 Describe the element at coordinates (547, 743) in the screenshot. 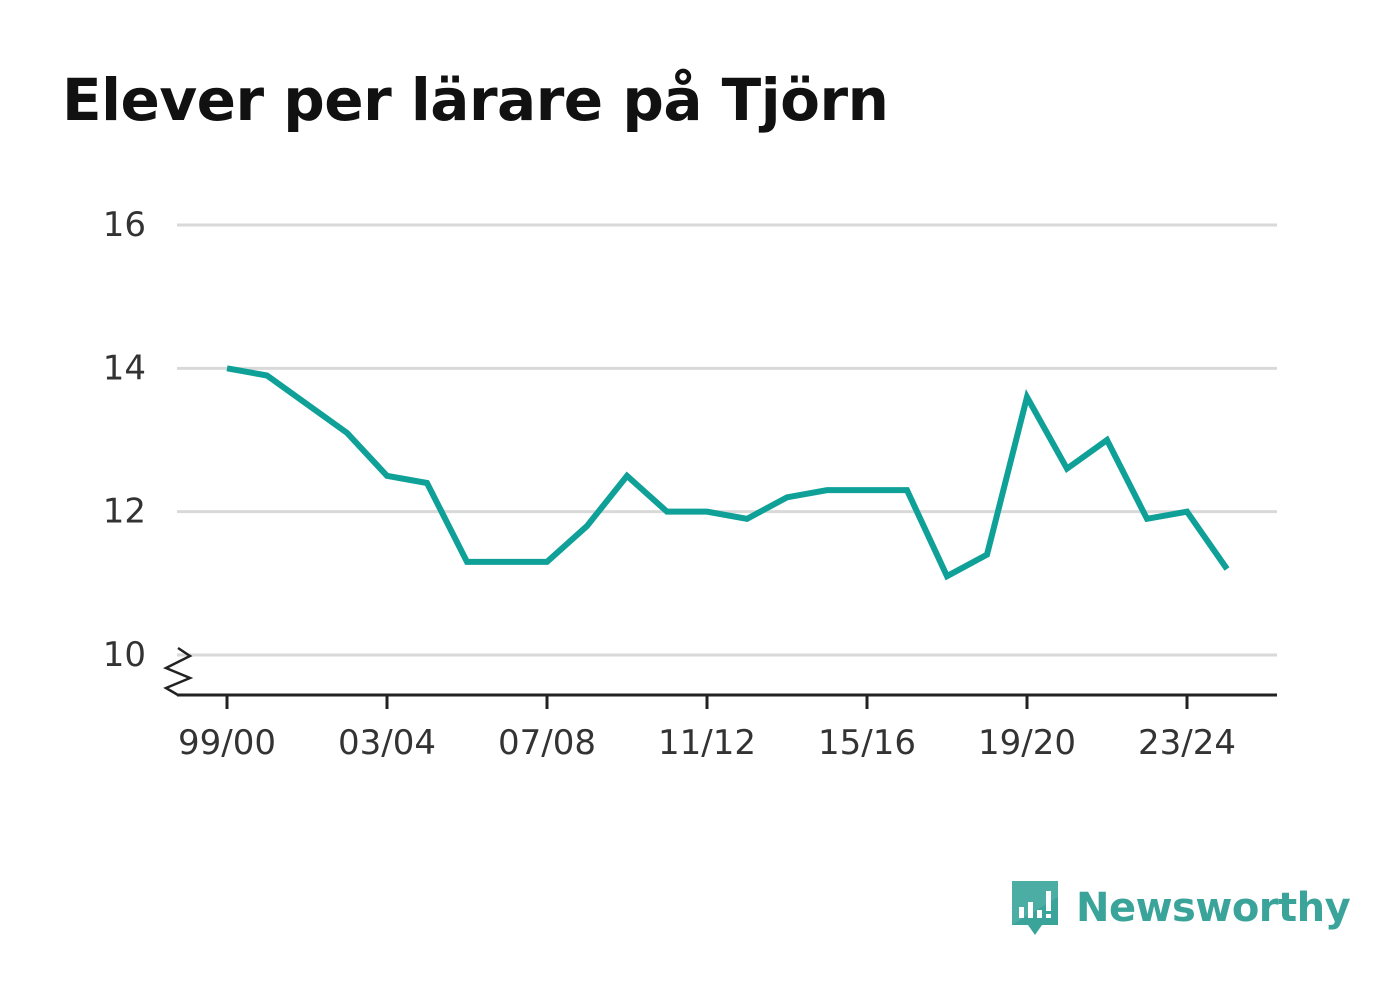

I see `x-tick-label: 07/08` at that location.